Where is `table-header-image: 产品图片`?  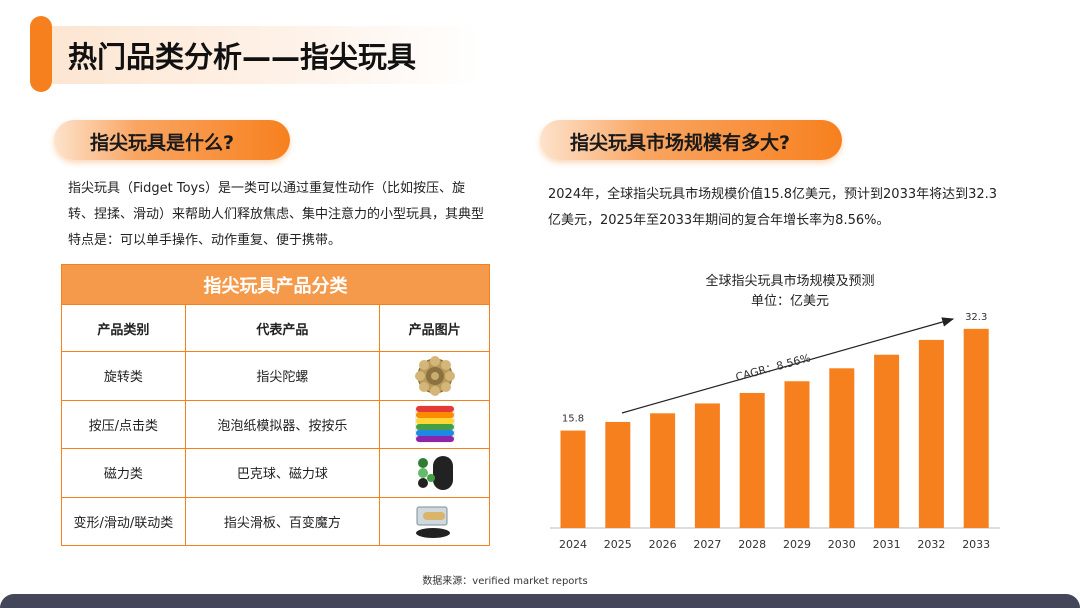 table-header-image: 产品图片 is located at coordinates (434, 328).